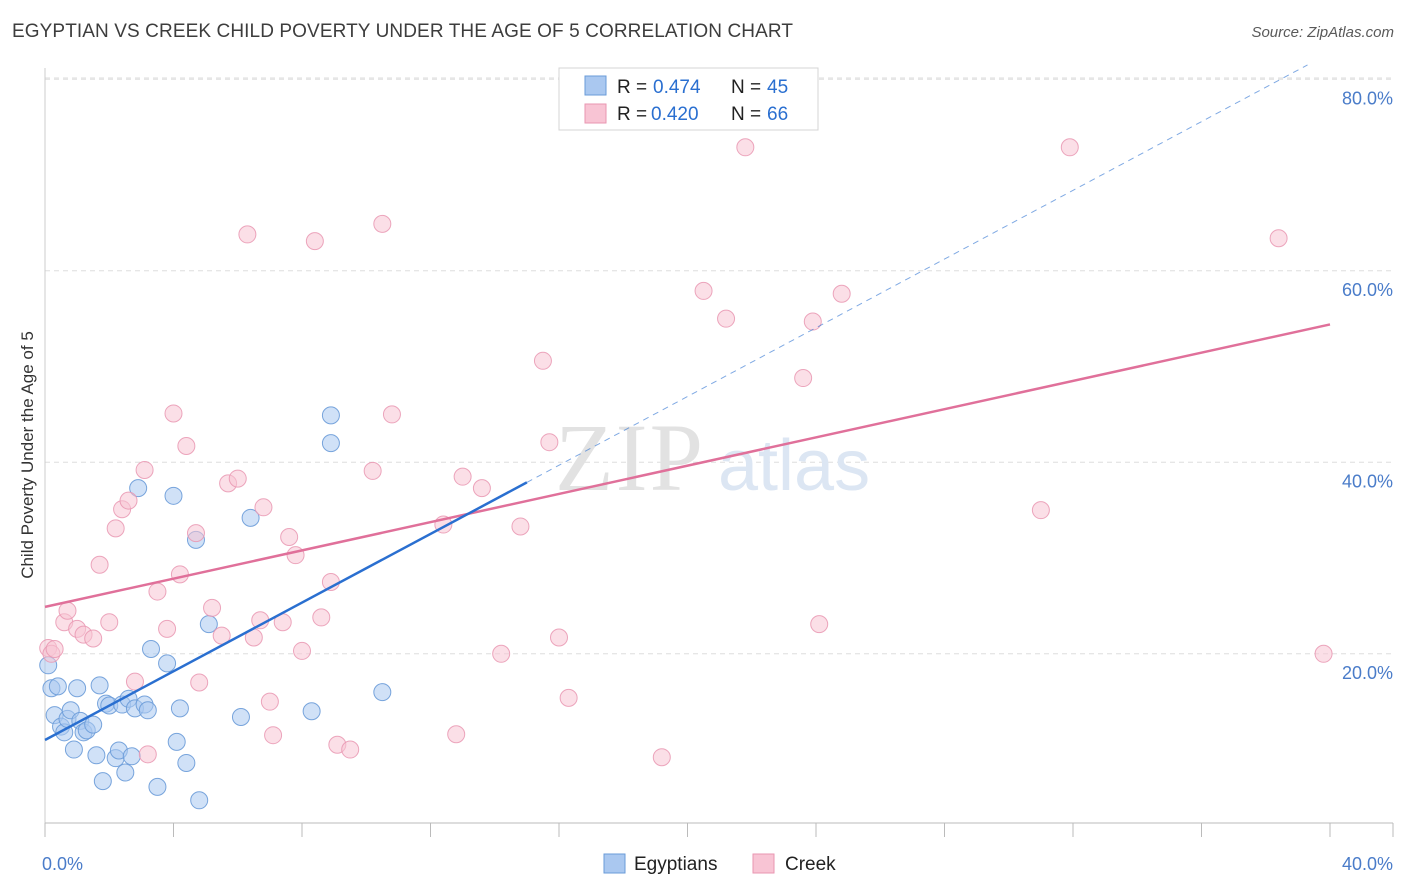  What do you see at coordinates (794, 466) in the screenshot?
I see `watermark-atlas: atlas` at bounding box center [794, 466].